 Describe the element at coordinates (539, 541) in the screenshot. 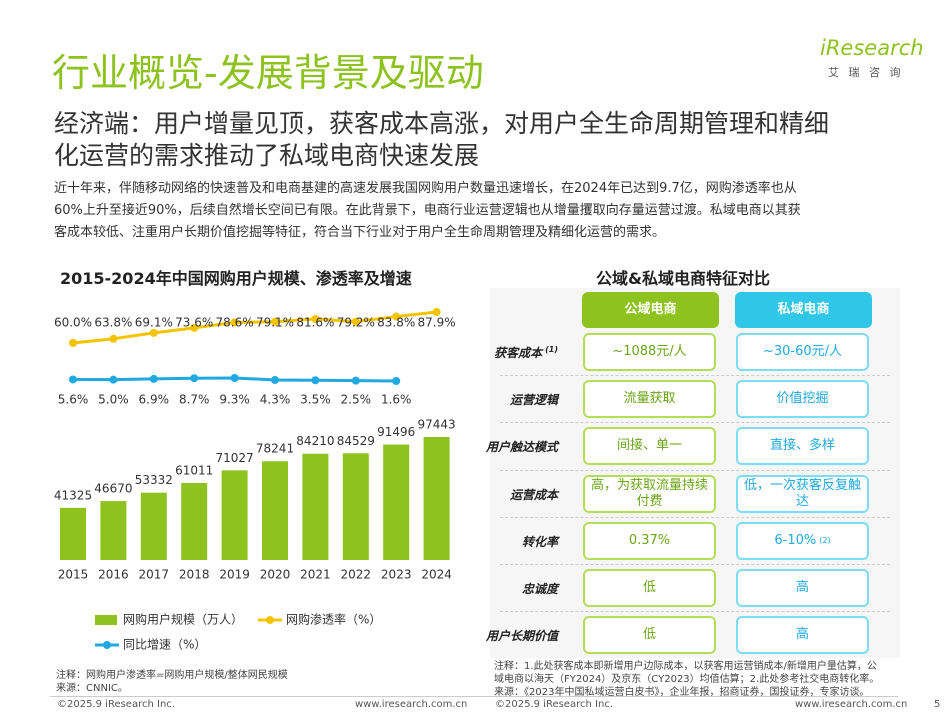

I see `row-label-text: 转化率` at that location.